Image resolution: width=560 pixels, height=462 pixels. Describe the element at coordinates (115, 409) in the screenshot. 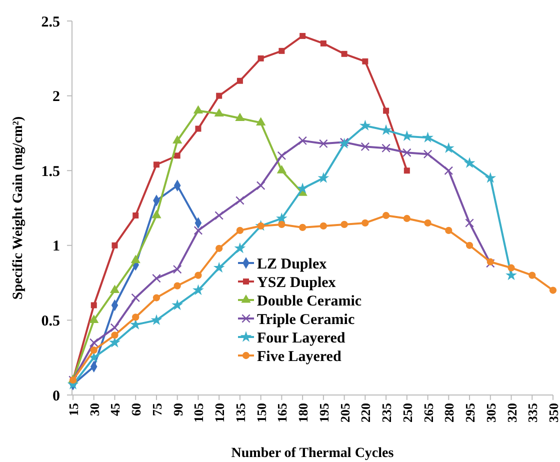

I see `x-tick-label: 45` at that location.